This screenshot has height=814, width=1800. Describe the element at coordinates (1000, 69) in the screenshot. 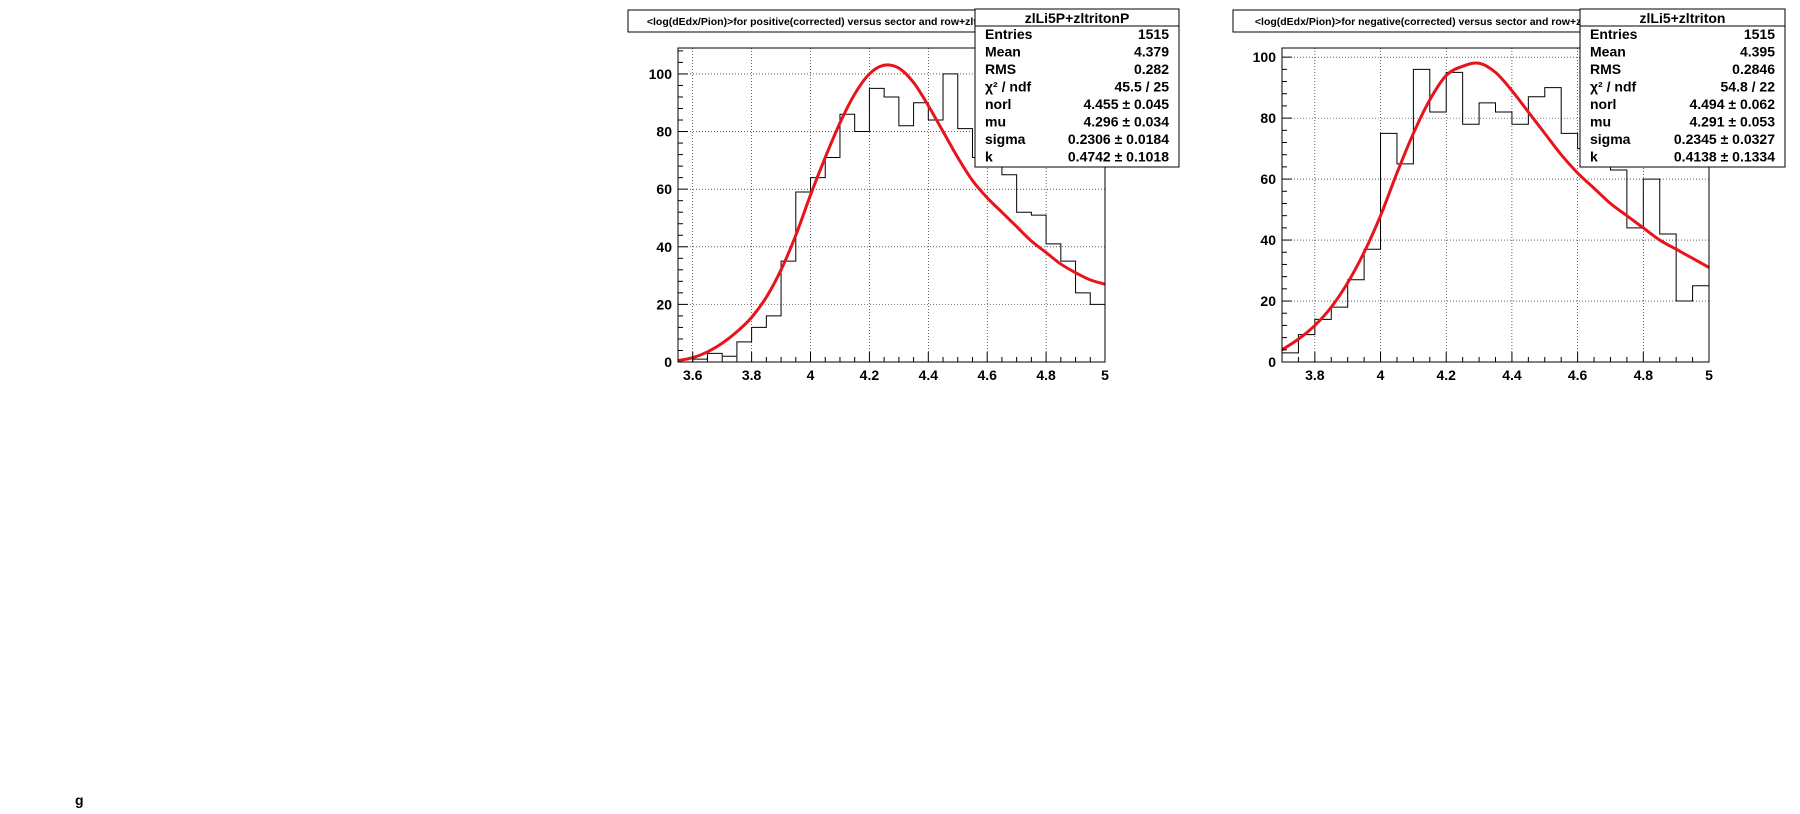

I see `stats-row-label: RMS` at that location.